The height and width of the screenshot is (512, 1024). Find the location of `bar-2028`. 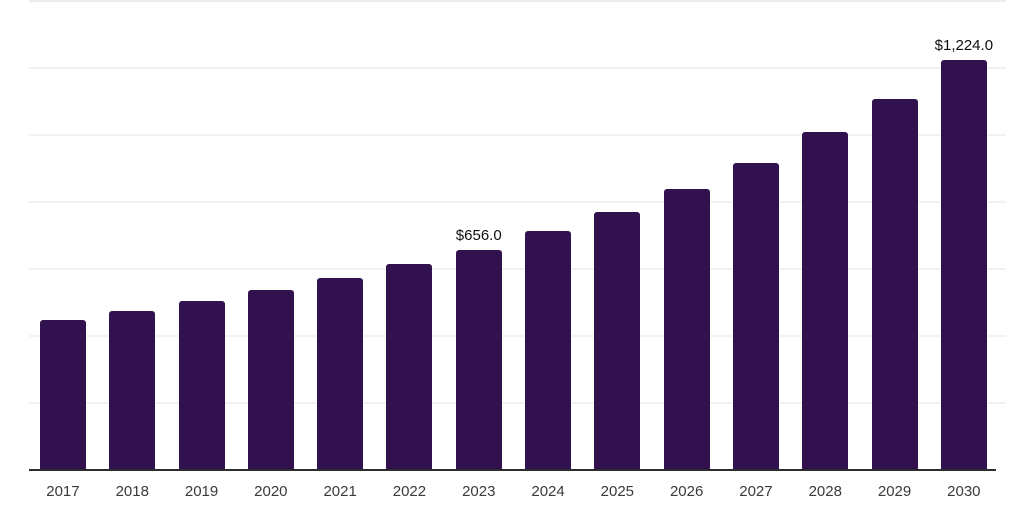

bar-2028 is located at coordinates (825, 301).